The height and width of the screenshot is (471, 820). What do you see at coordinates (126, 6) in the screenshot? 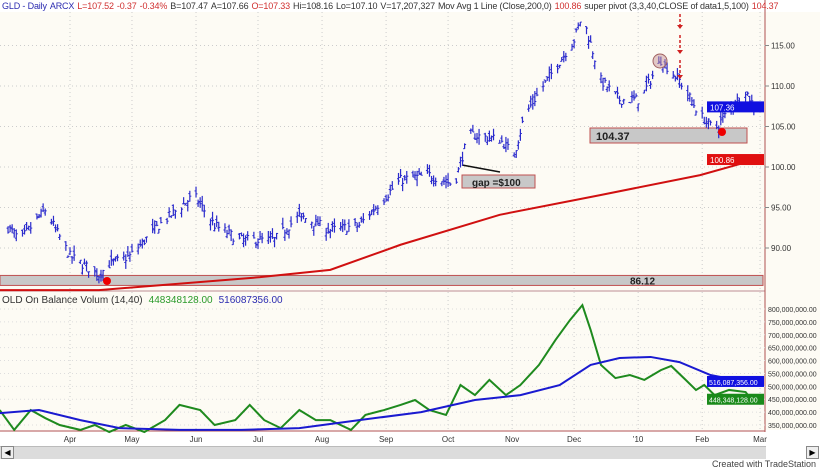
I see `change: -0.37` at bounding box center [126, 6].